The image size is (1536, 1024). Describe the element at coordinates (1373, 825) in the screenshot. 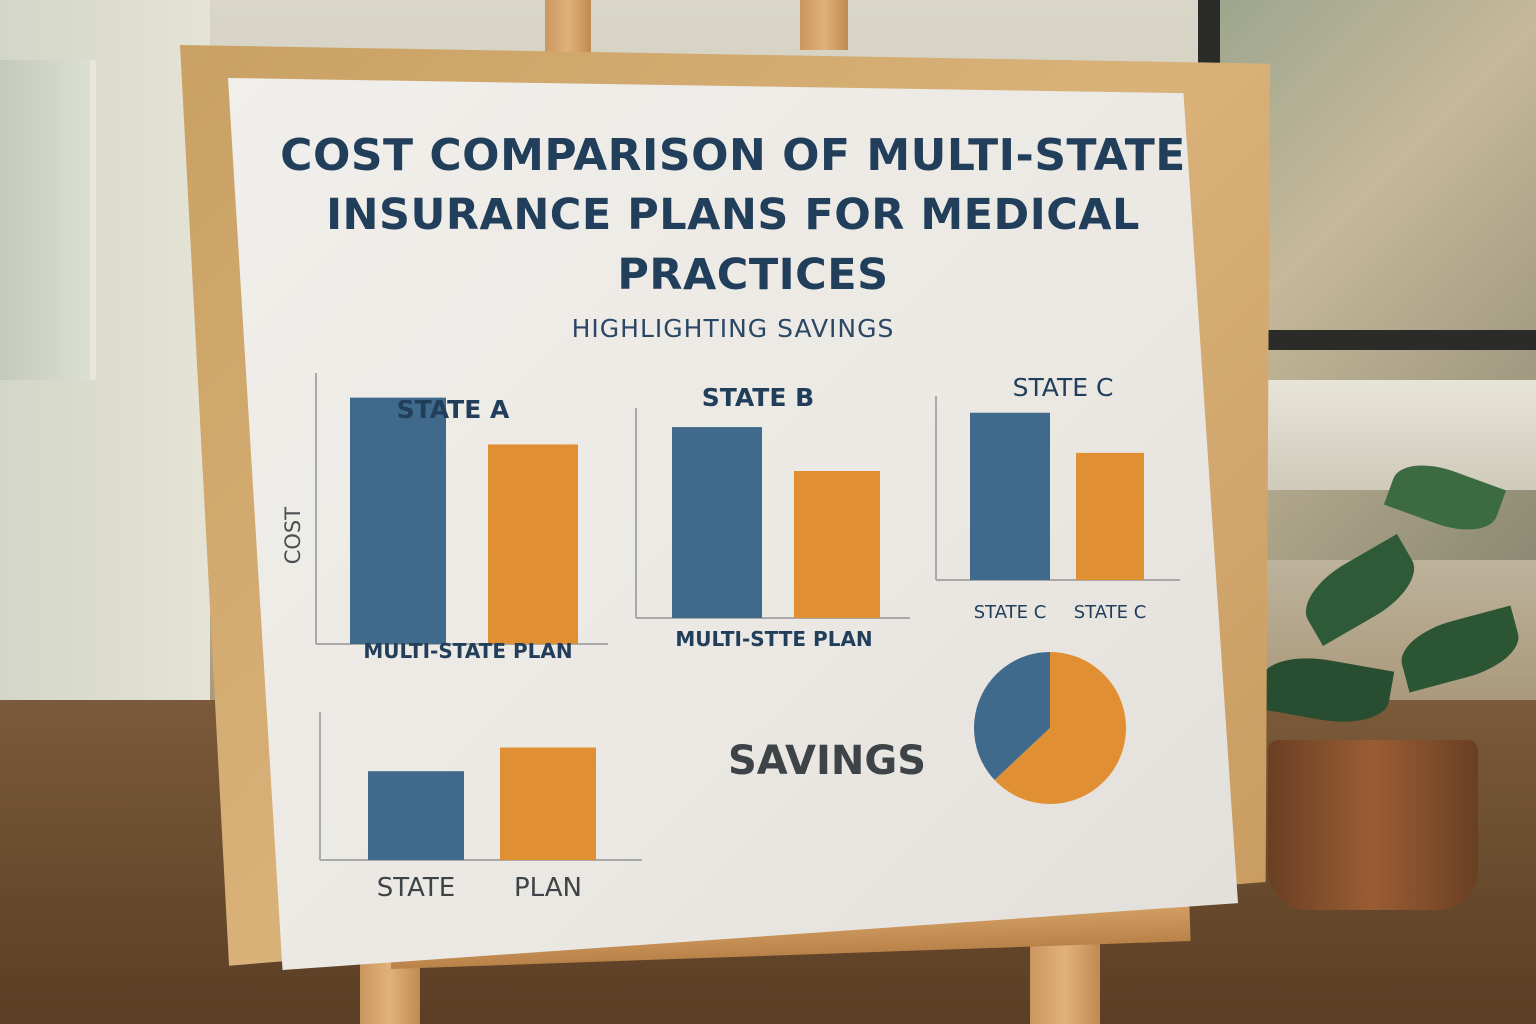

I see `plant-pot` at that location.